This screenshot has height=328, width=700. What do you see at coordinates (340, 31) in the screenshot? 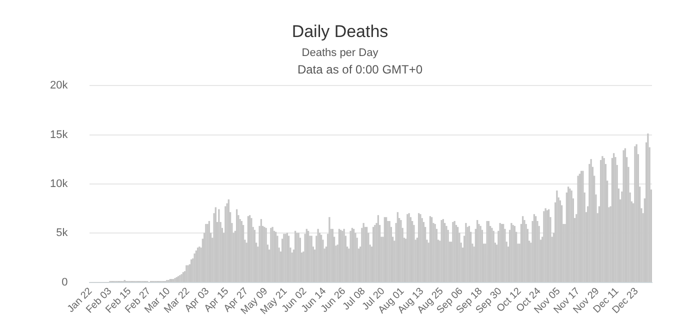
I see `chart-title: Daily Deaths` at bounding box center [340, 31].